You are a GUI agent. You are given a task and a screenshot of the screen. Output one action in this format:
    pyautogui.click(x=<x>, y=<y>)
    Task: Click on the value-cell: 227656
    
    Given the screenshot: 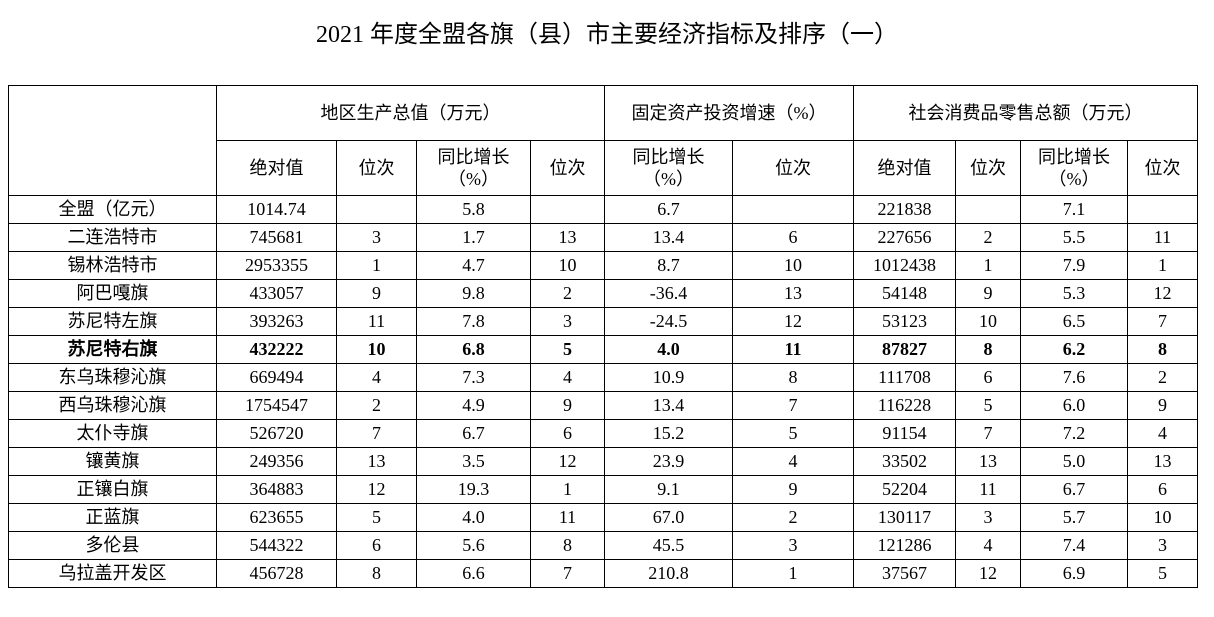 What is the action you would take?
    pyautogui.click(x=904, y=237)
    